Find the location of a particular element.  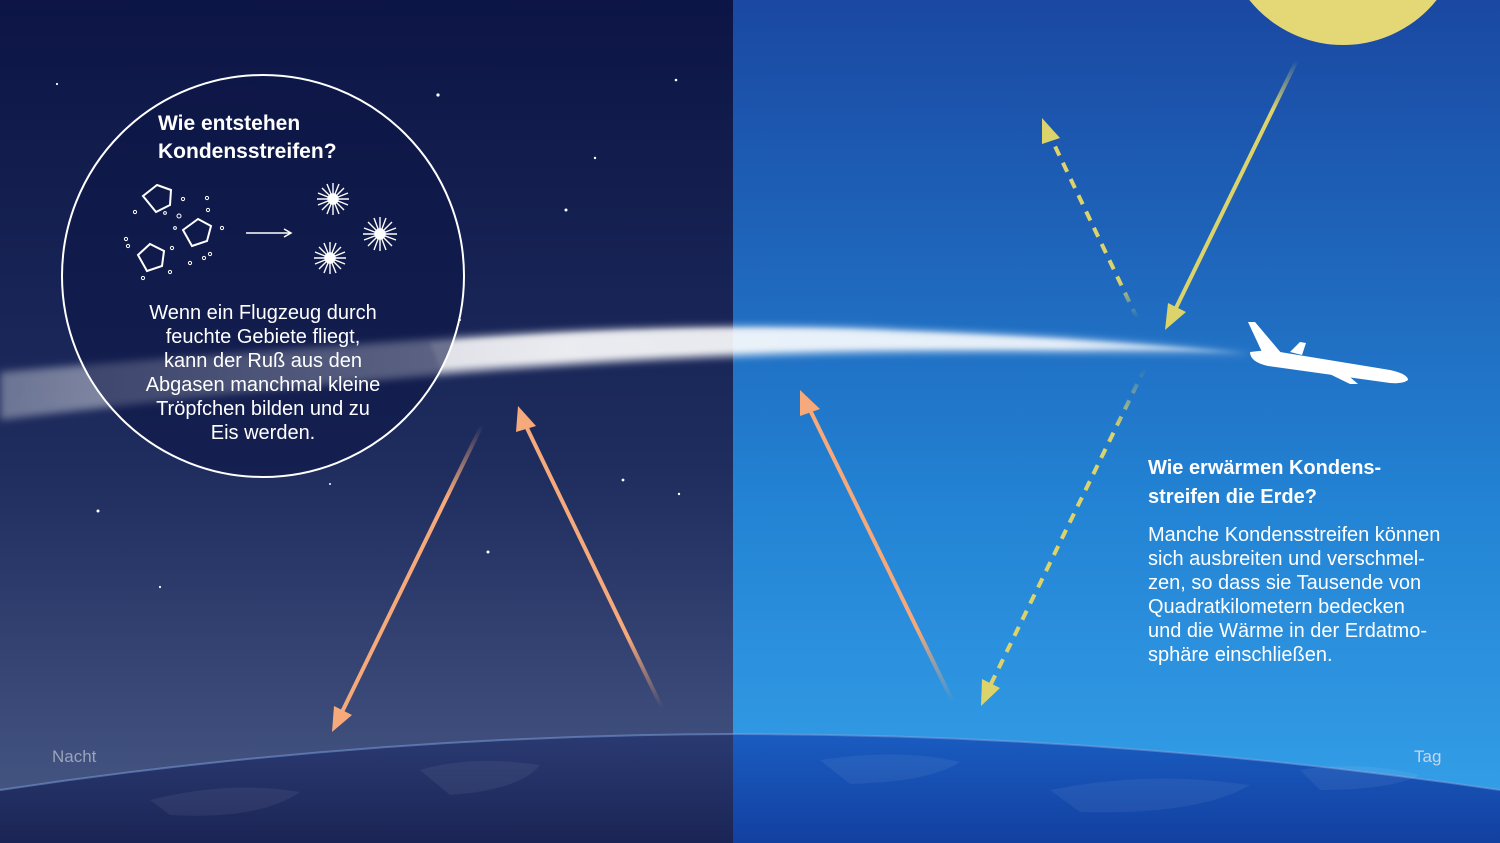

circle-text-line: Eis werden. is located at coordinates (263, 433).